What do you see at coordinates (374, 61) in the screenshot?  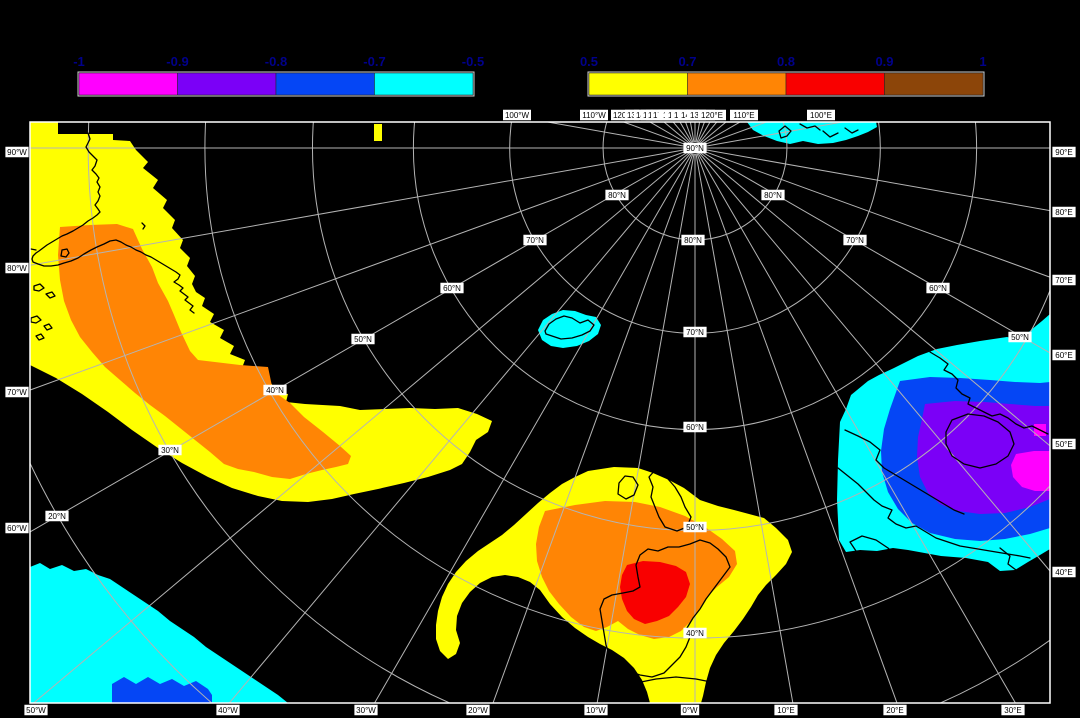 I see `colorbar-tick-label: -0.7` at bounding box center [374, 61].